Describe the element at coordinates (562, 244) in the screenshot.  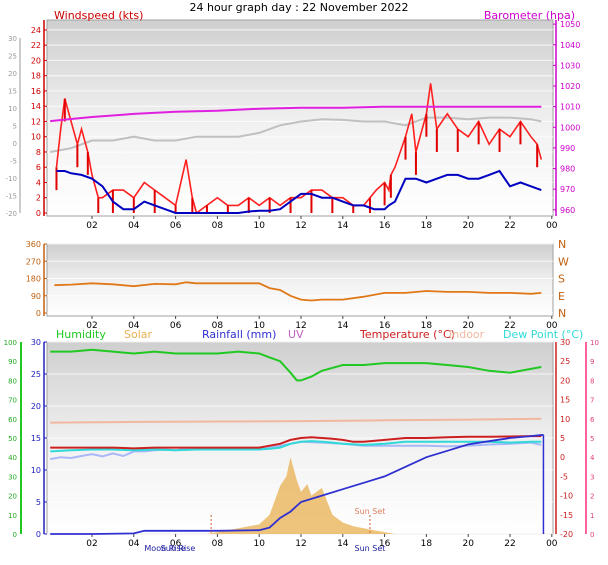
I see `compass-label: N` at that location.